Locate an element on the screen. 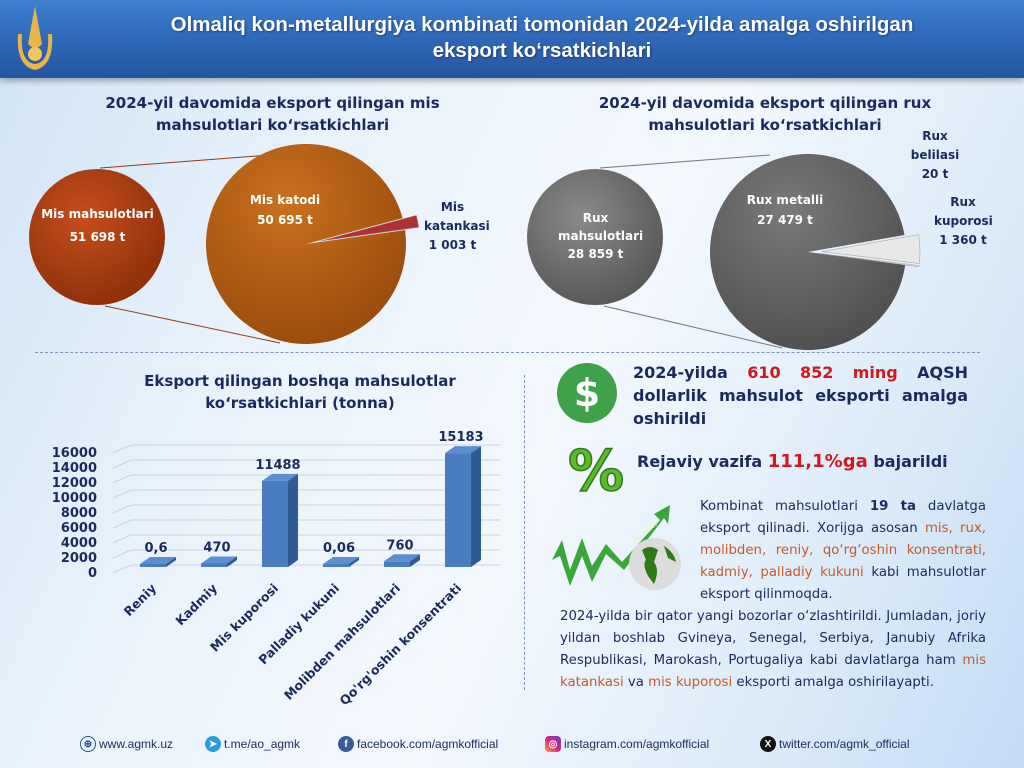 This screenshot has height=768, width=1024. y-tick-label: 12000 is located at coordinates (74, 483).